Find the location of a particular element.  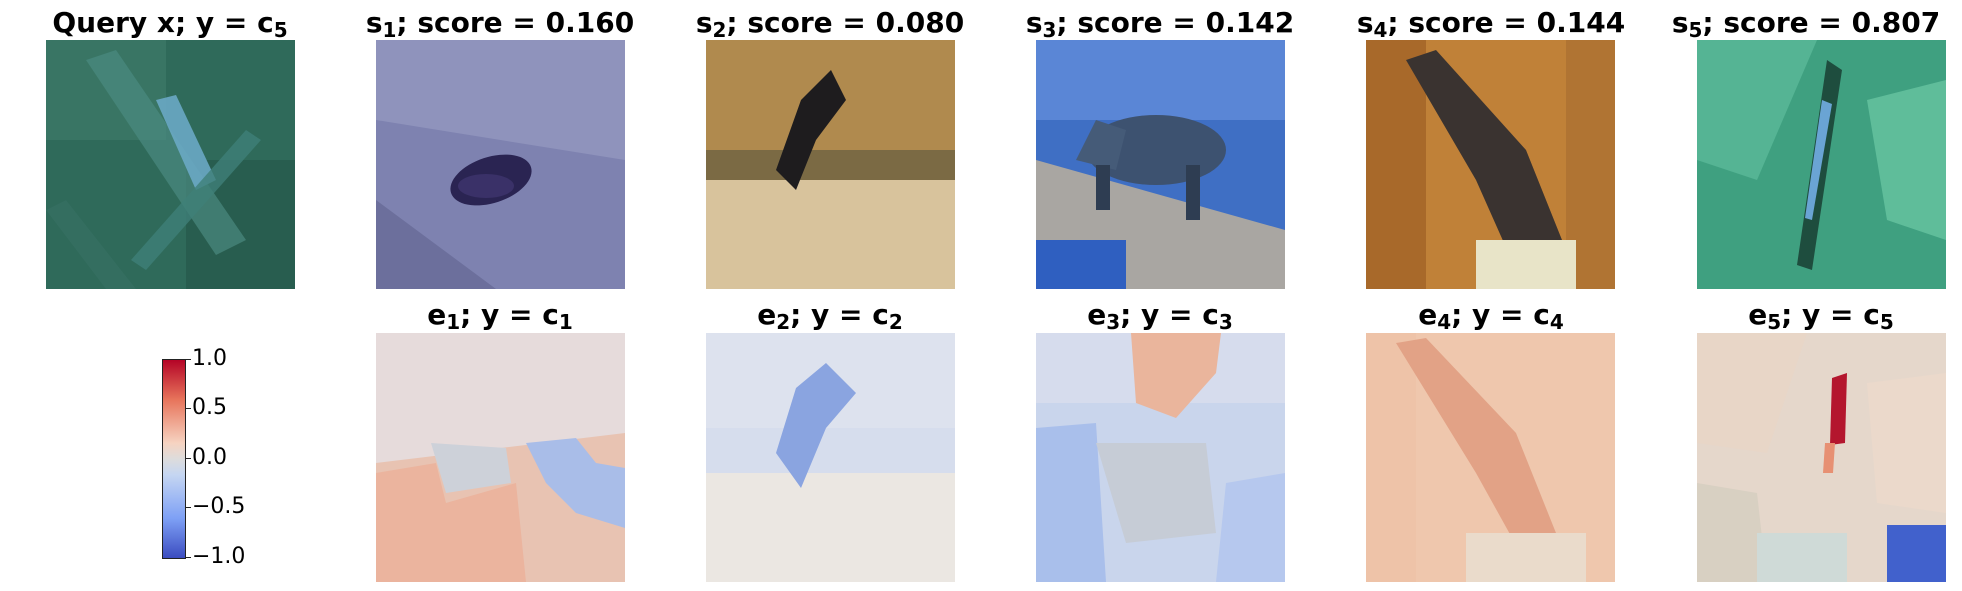

expl-title-1: e1; y = c1 is located at coordinates (500, 315).